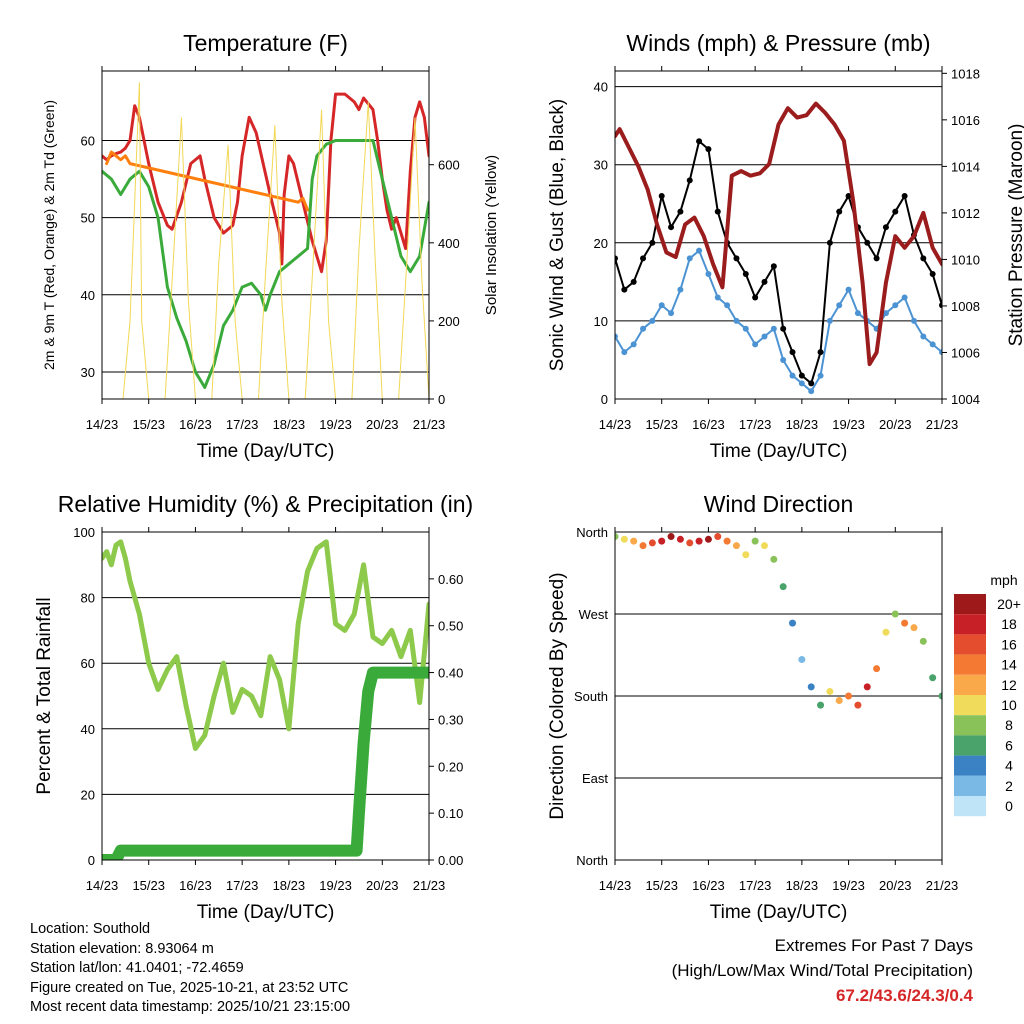  What do you see at coordinates (965, 213) in the screenshot?
I see `y-right-tick-label: 1012` at bounding box center [965, 213].